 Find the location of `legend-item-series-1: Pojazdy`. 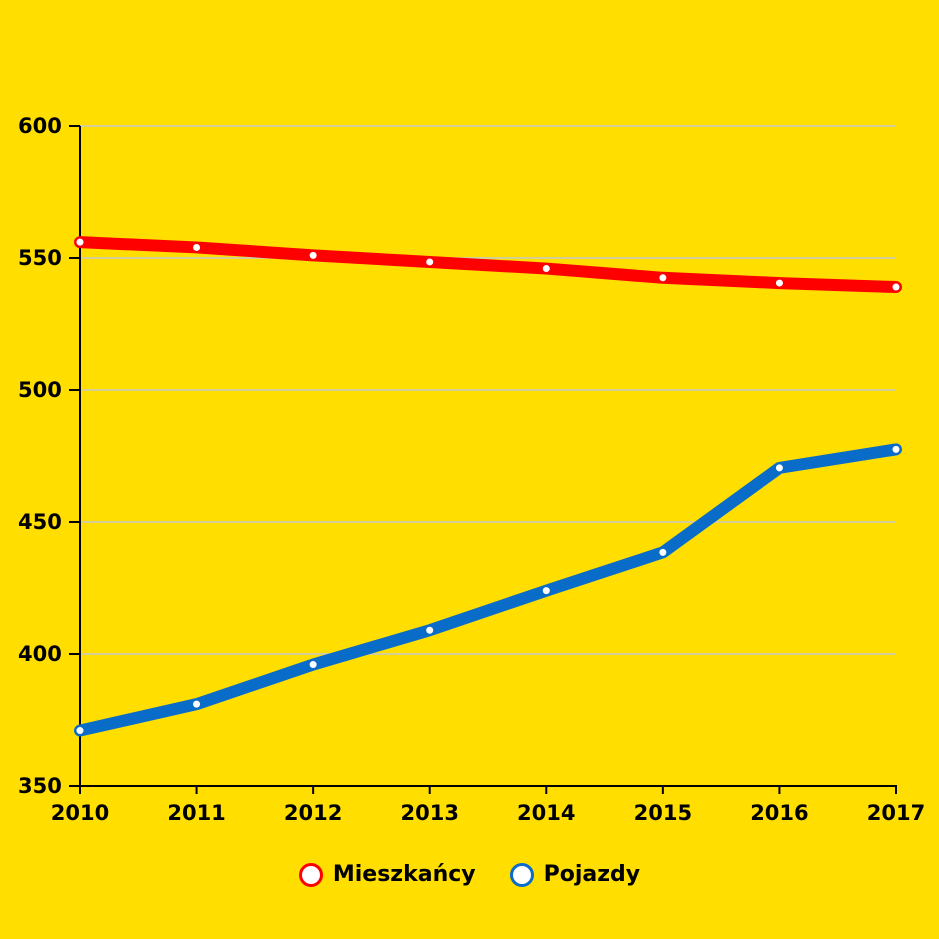

legend-item-series-1: Pojazdy is located at coordinates (575, 874).